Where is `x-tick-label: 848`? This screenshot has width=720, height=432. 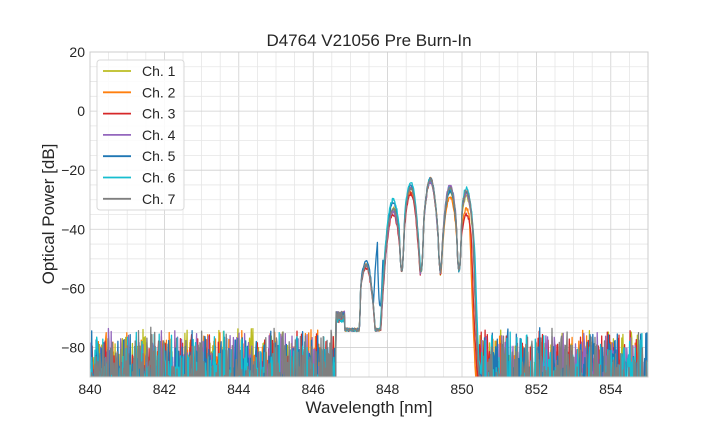 x-tick-label: 848 is located at coordinates (388, 389).